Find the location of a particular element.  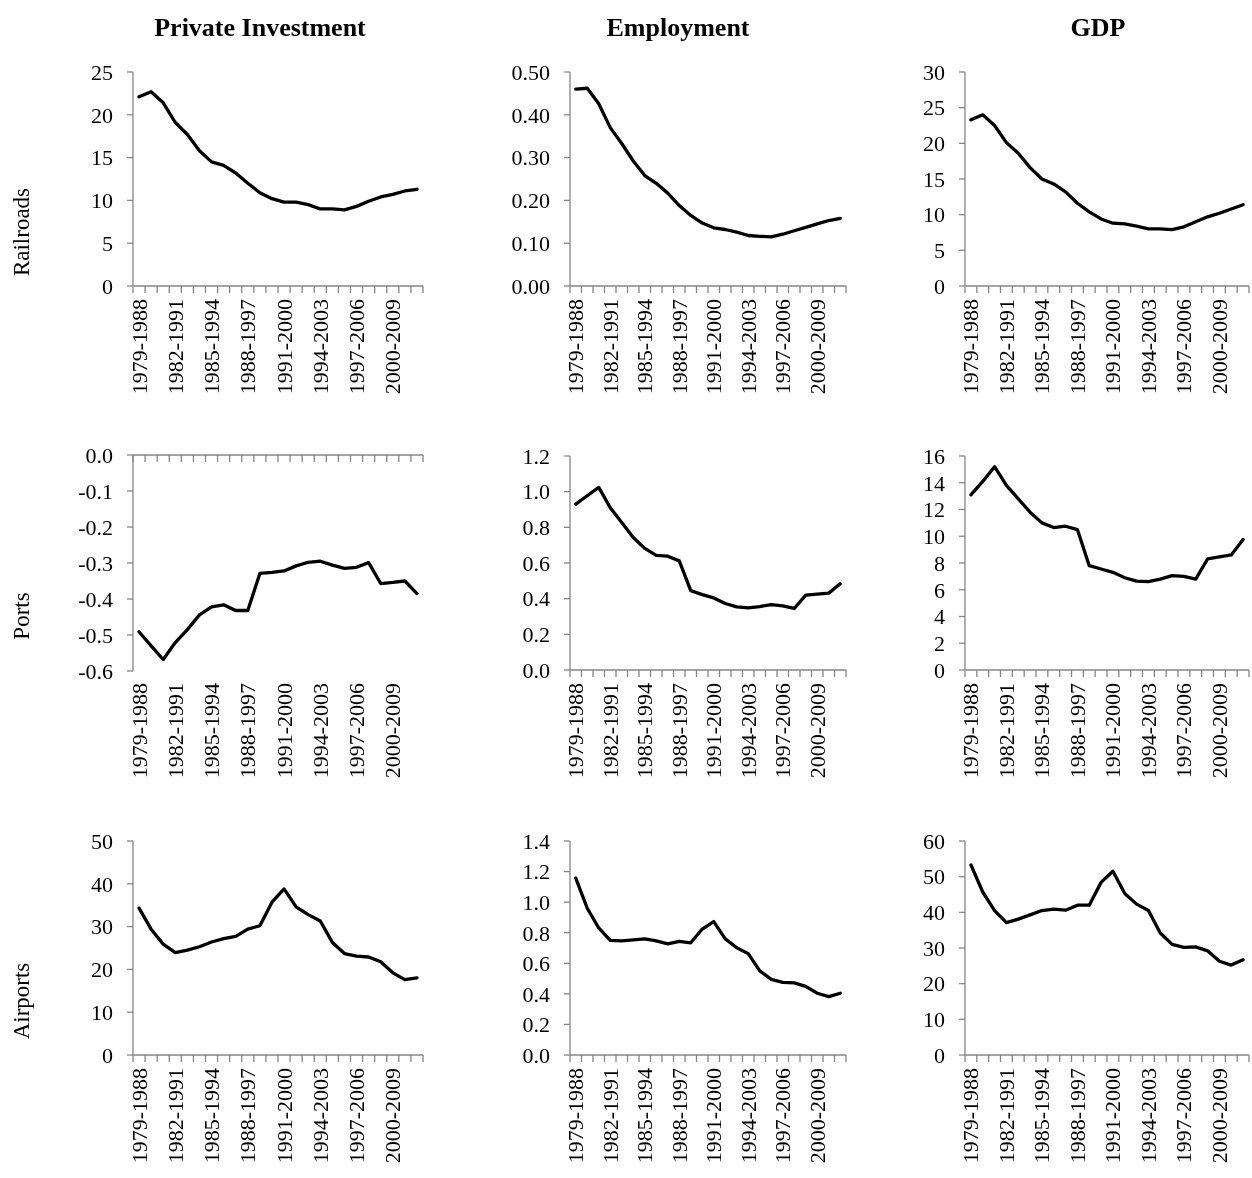

y-tick-label: -0.2 is located at coordinates (95, 527).